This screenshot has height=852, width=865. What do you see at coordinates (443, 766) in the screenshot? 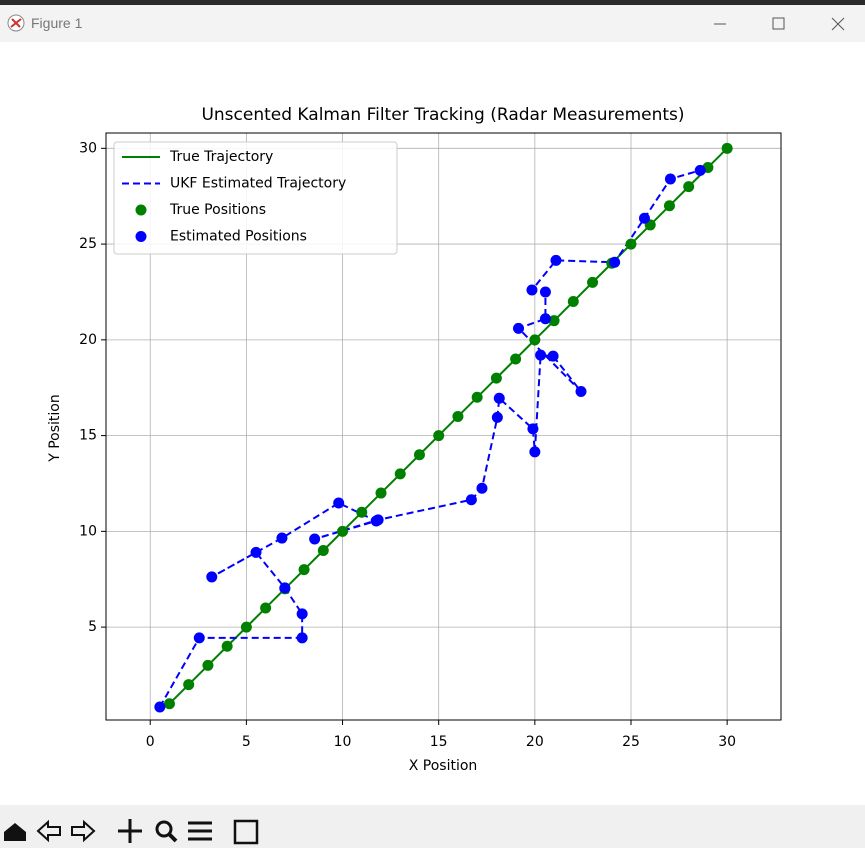
I see `x-axis-label: X Position` at bounding box center [443, 766].